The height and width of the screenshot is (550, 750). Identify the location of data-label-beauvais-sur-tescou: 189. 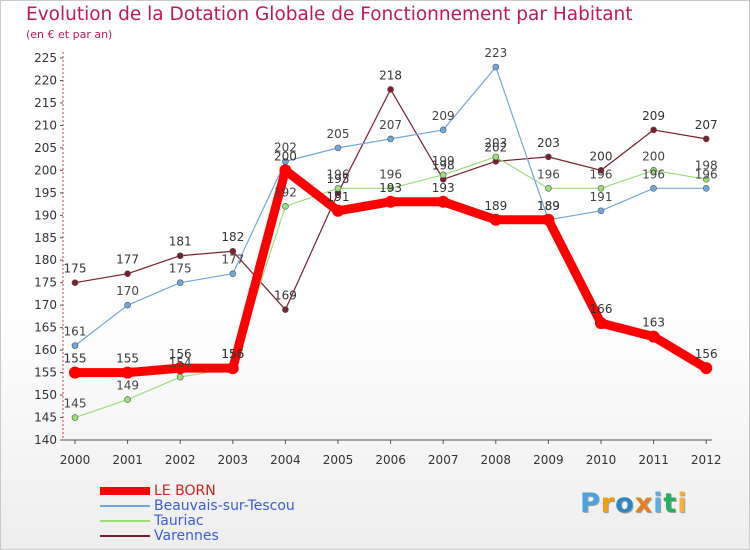
(548, 206).